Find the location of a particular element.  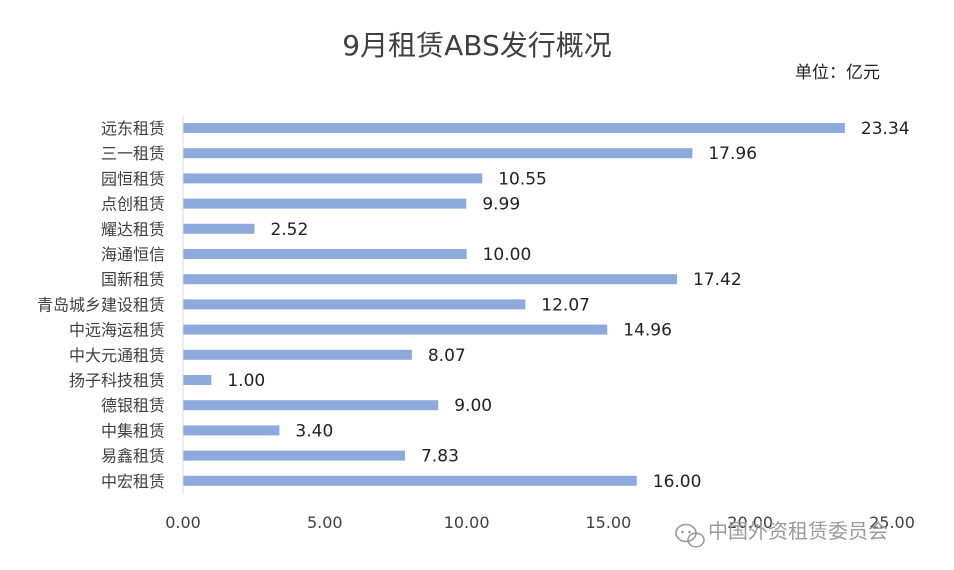

category-label: 点创租赁 is located at coordinates (133, 204).